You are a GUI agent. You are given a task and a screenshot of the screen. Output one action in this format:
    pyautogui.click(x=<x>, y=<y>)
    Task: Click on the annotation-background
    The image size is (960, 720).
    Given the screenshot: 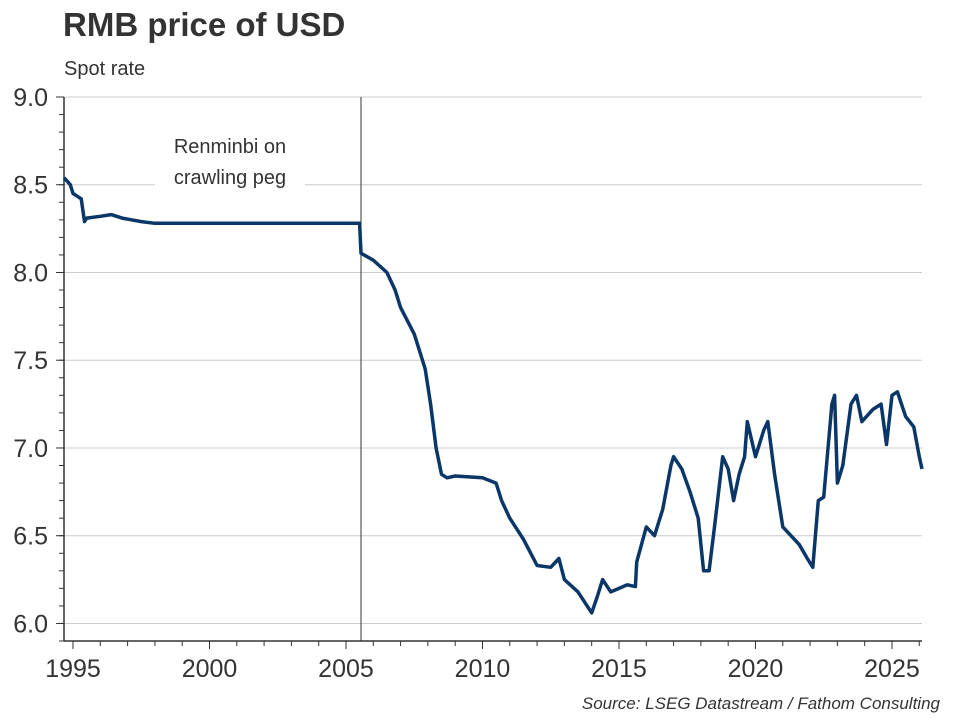 What is the action you would take?
    pyautogui.click(x=230, y=159)
    